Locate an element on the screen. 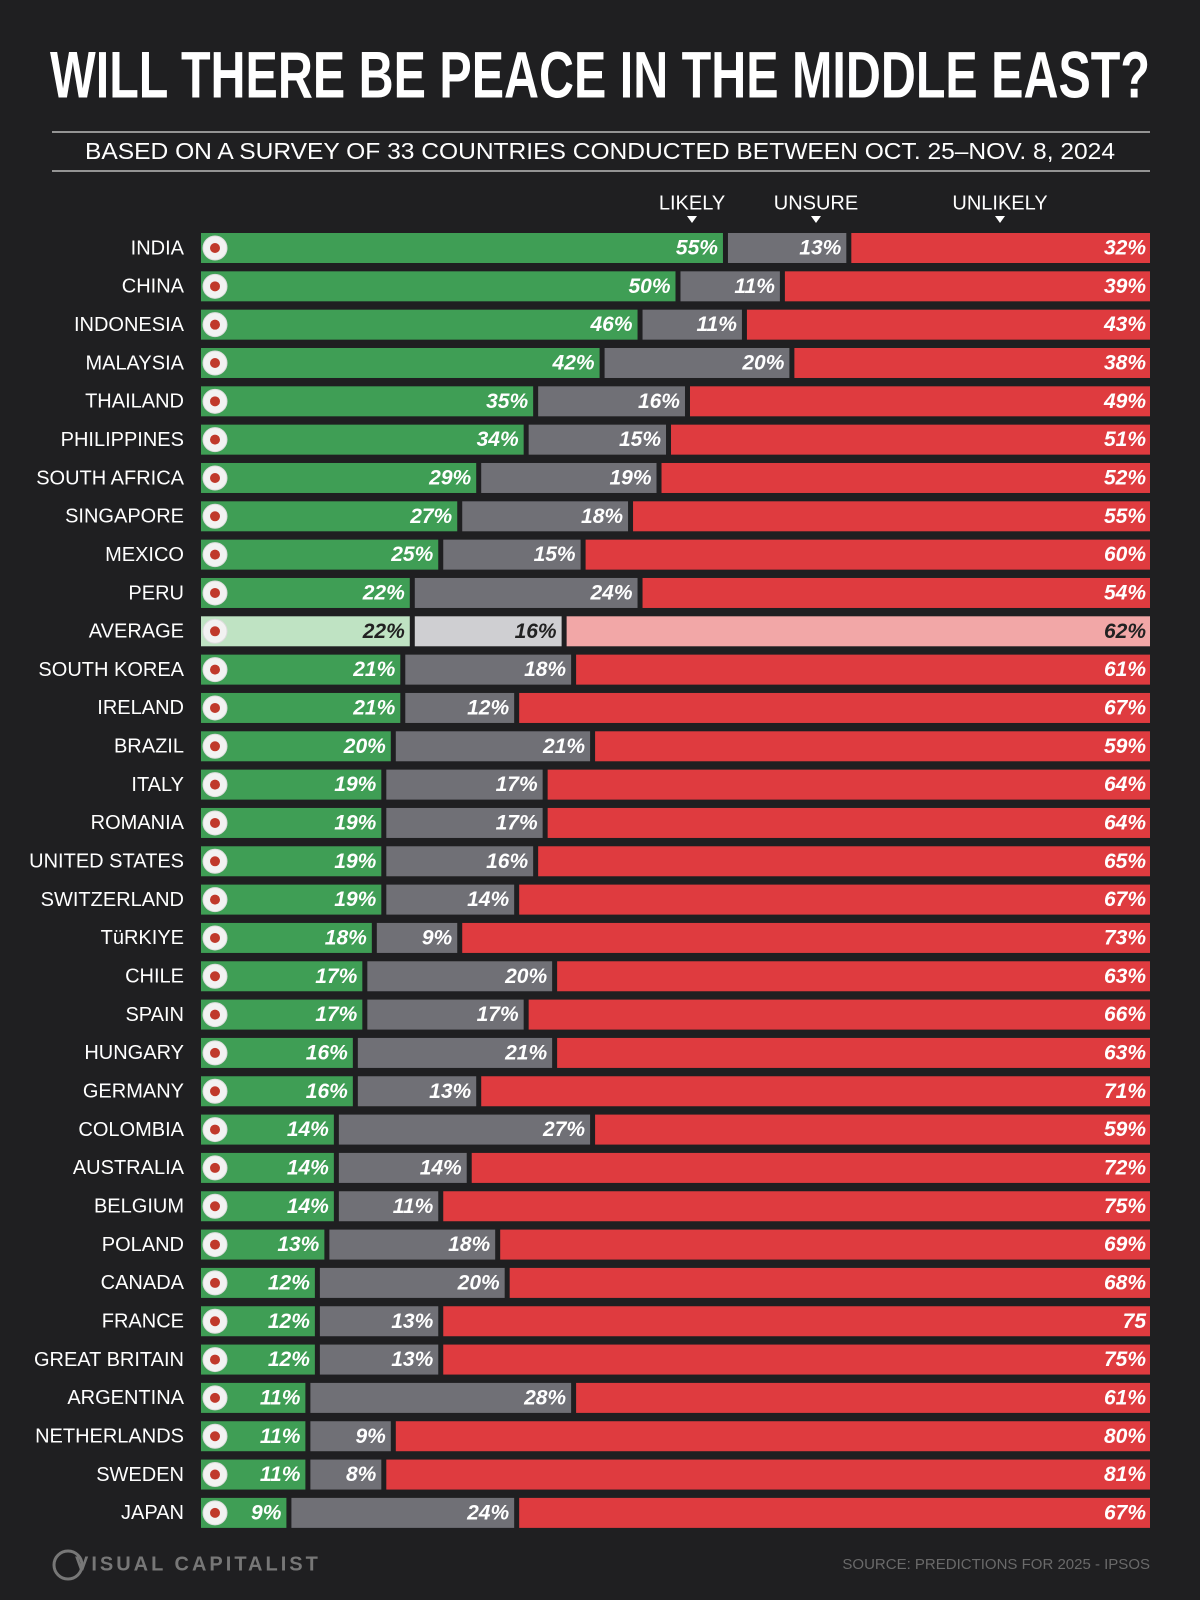 This screenshot has width=1200, height=1600. value-label: 52% is located at coordinates (1125, 478).